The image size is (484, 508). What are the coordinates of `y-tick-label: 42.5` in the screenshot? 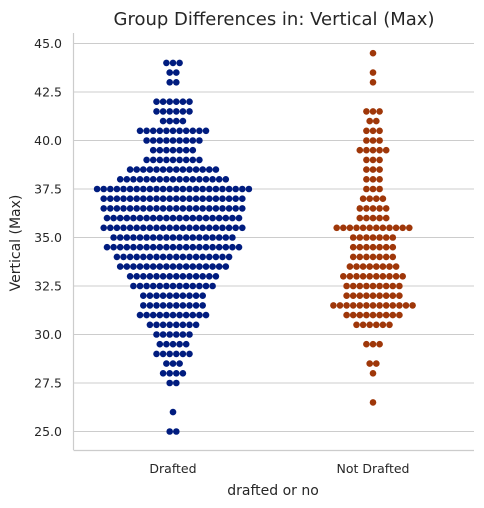 It's located at (48, 92).